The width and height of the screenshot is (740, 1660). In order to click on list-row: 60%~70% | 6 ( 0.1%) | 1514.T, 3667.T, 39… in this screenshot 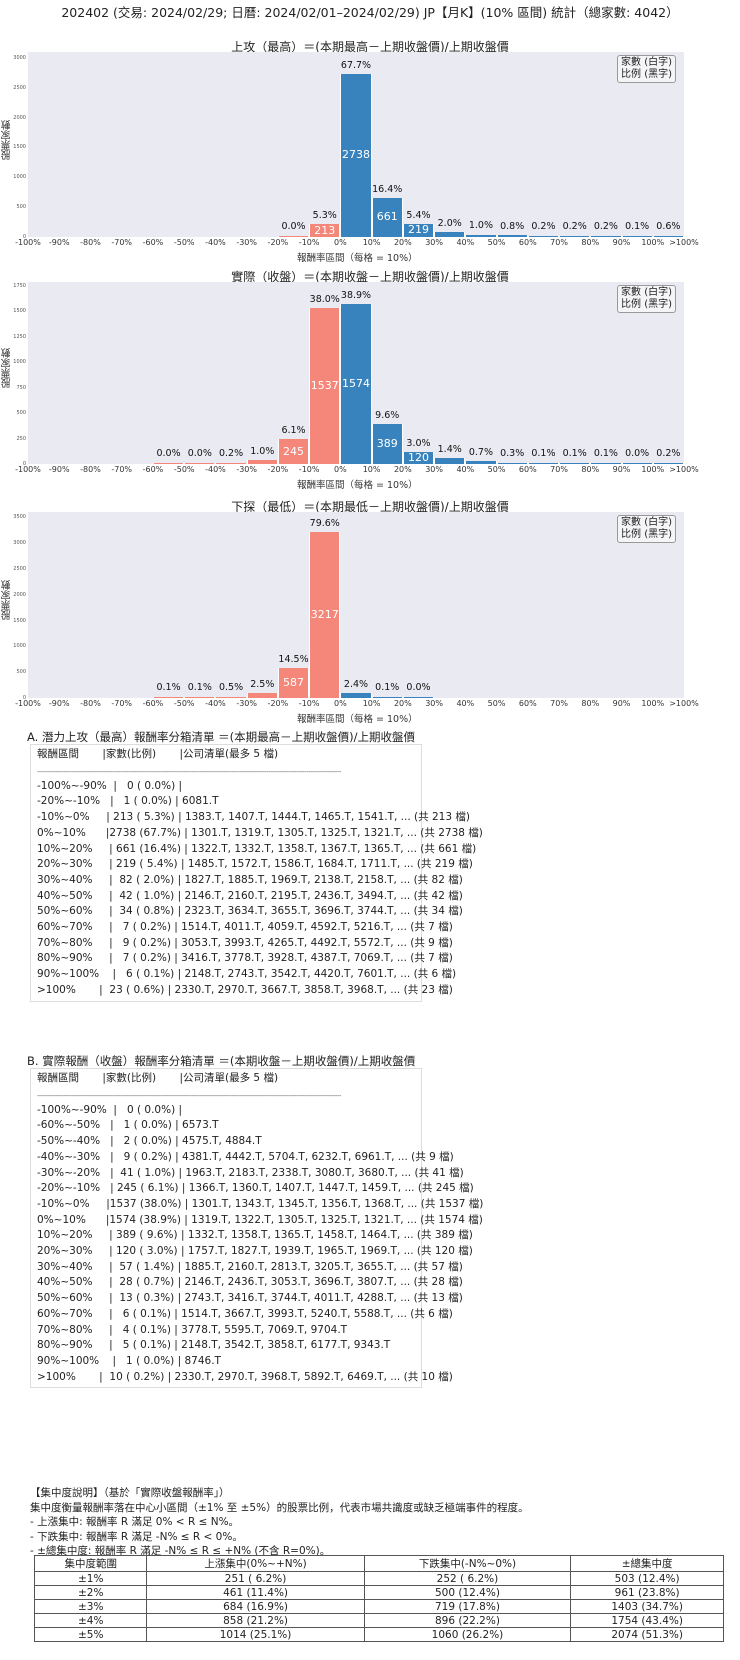, I will do `click(245, 1313)`.